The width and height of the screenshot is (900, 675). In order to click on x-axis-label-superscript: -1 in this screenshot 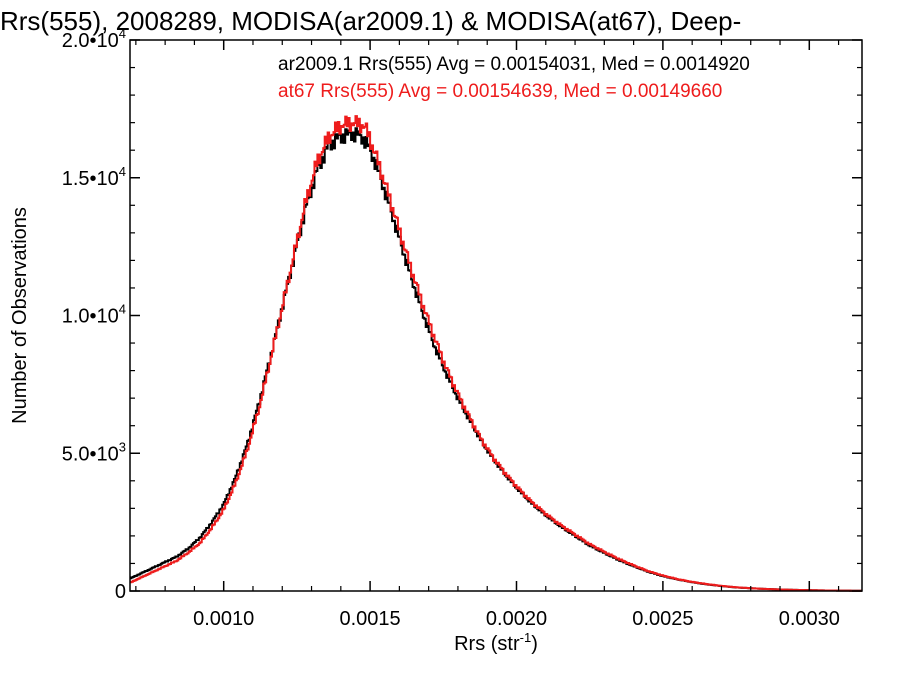, I will do `click(526, 637)`.